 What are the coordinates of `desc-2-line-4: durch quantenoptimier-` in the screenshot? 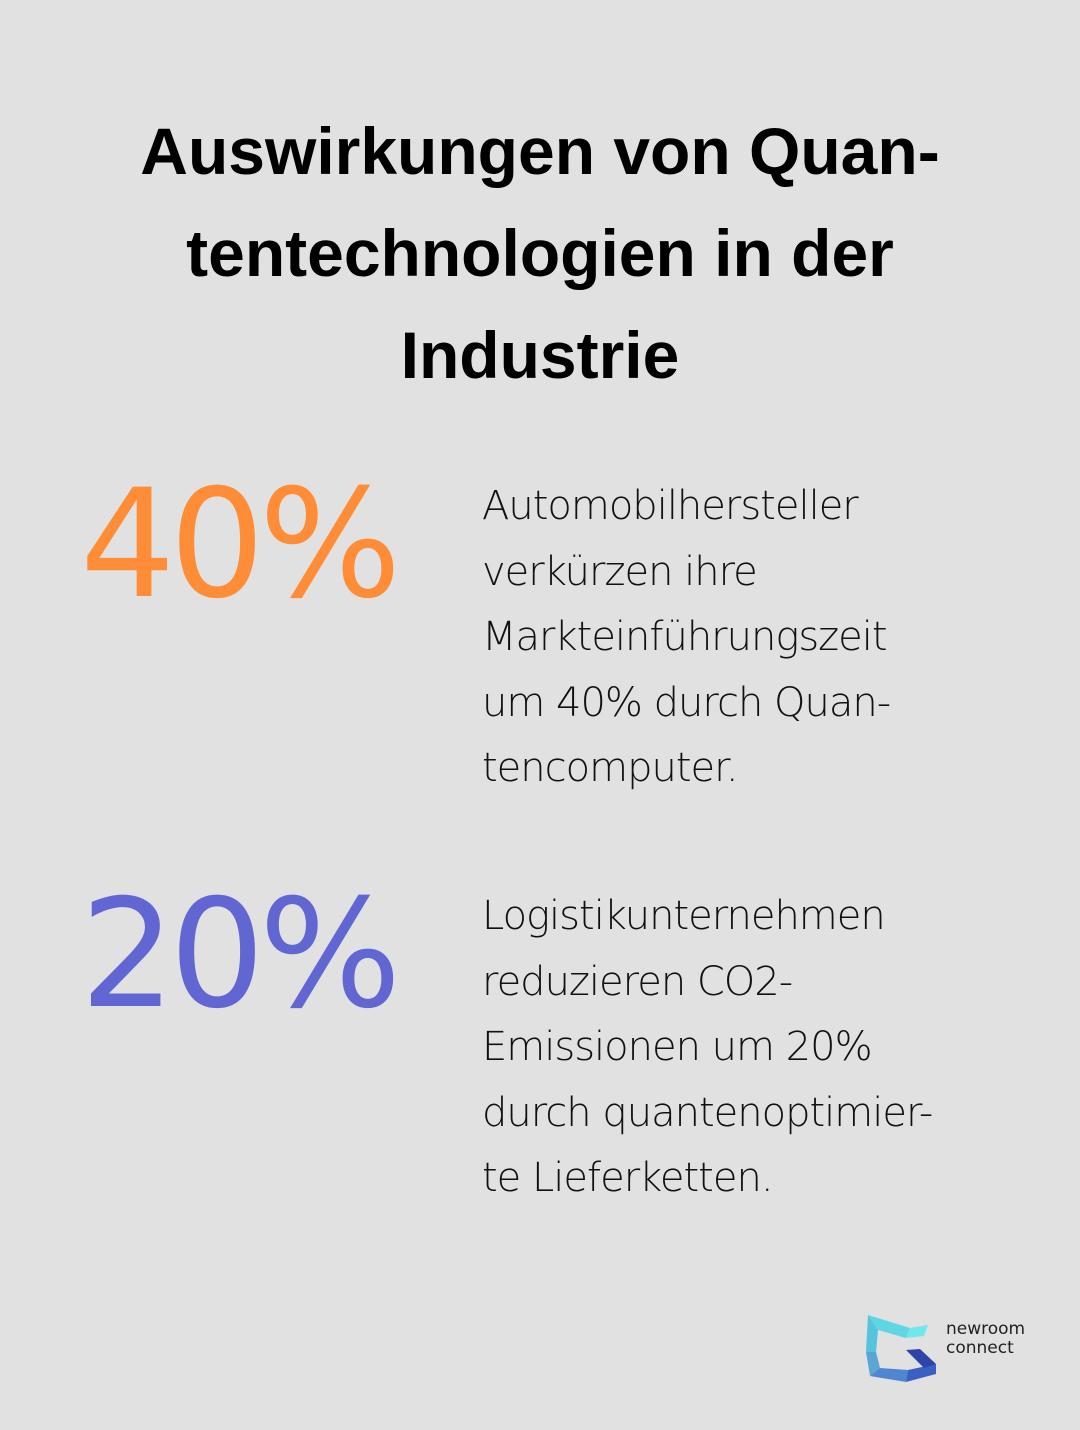 It's located at (707, 1112).